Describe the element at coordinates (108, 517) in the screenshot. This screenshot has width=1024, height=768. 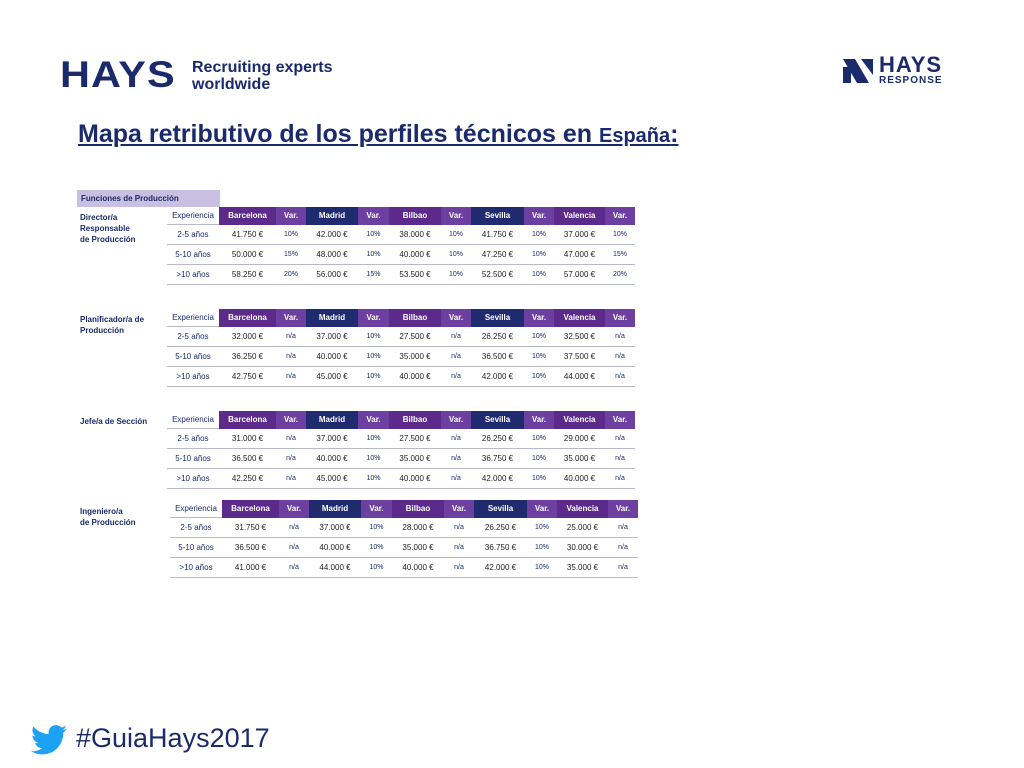
I see `group-label: Ingeniero/a de Producción` at that location.